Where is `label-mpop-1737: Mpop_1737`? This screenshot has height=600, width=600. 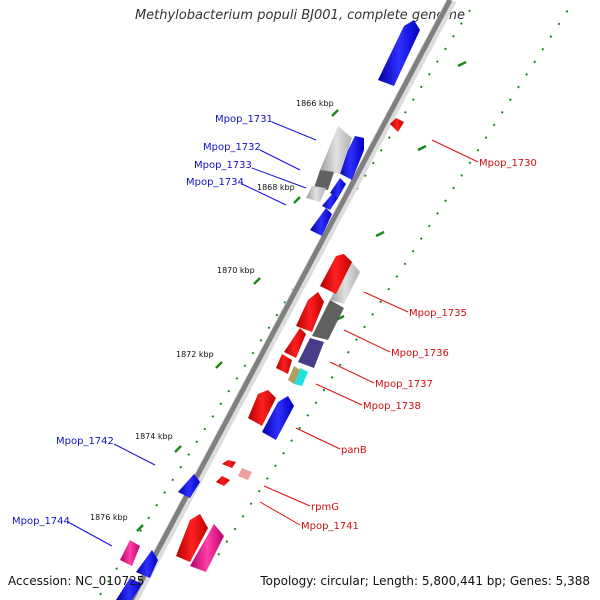
label-mpop-1737: Mpop_1737 is located at coordinates (404, 384).